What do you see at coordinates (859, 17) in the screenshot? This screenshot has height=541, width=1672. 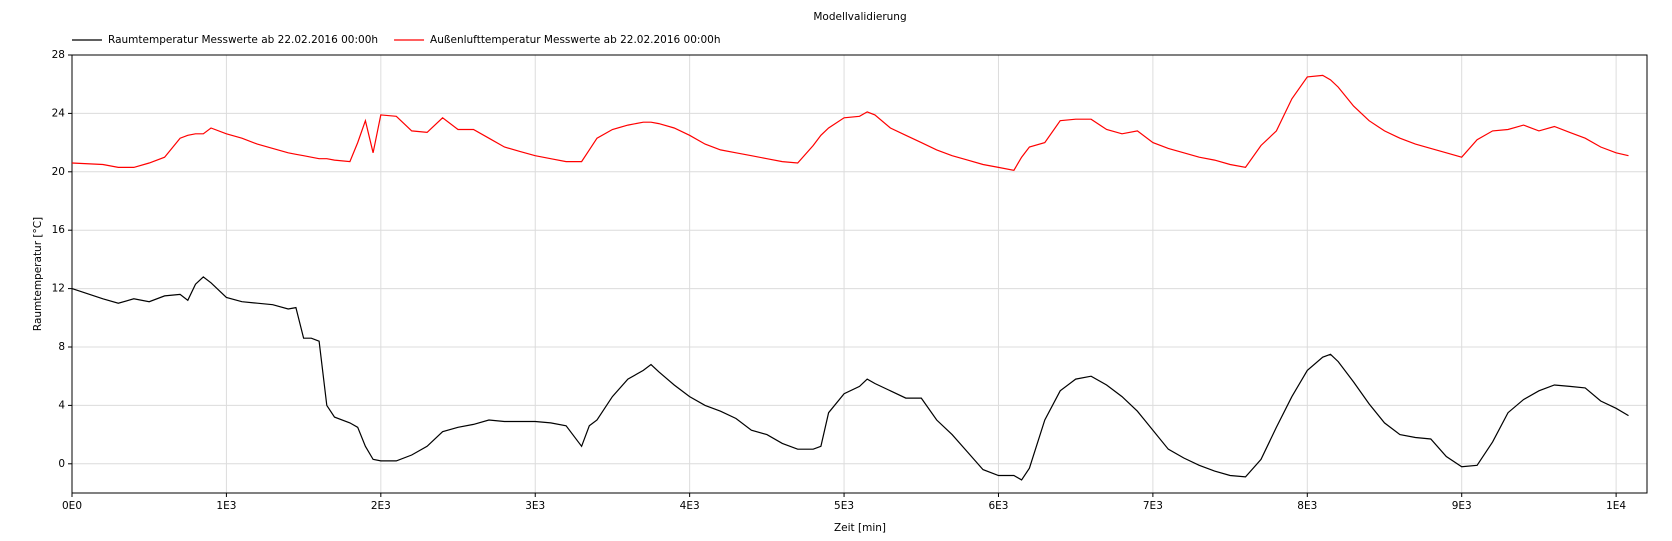 I see `chart-title: Modellvalidierung` at bounding box center [859, 17].